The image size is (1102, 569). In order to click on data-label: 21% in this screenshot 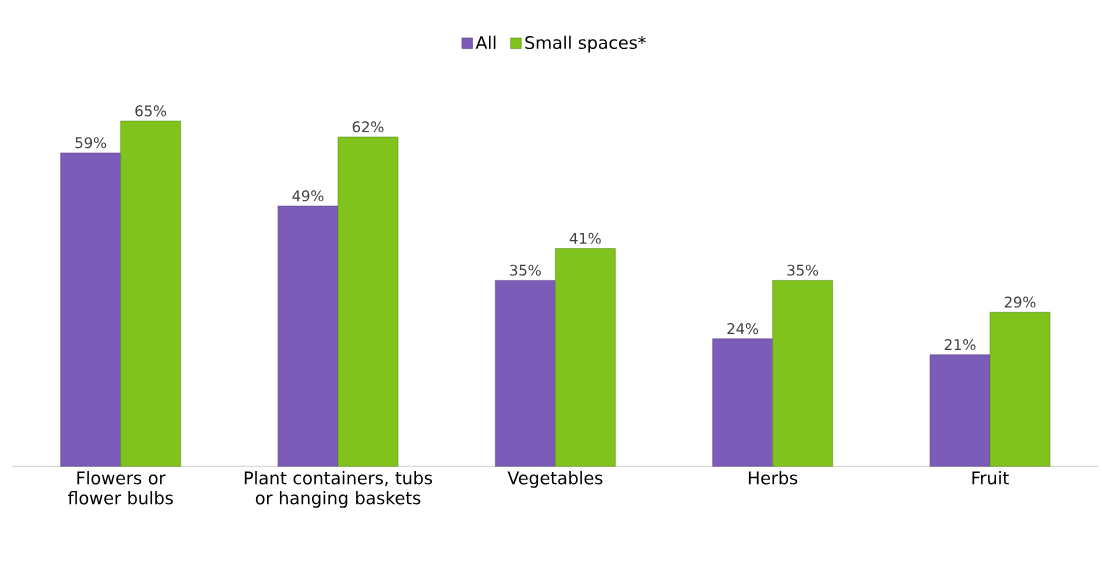, I will do `click(960, 345)`.